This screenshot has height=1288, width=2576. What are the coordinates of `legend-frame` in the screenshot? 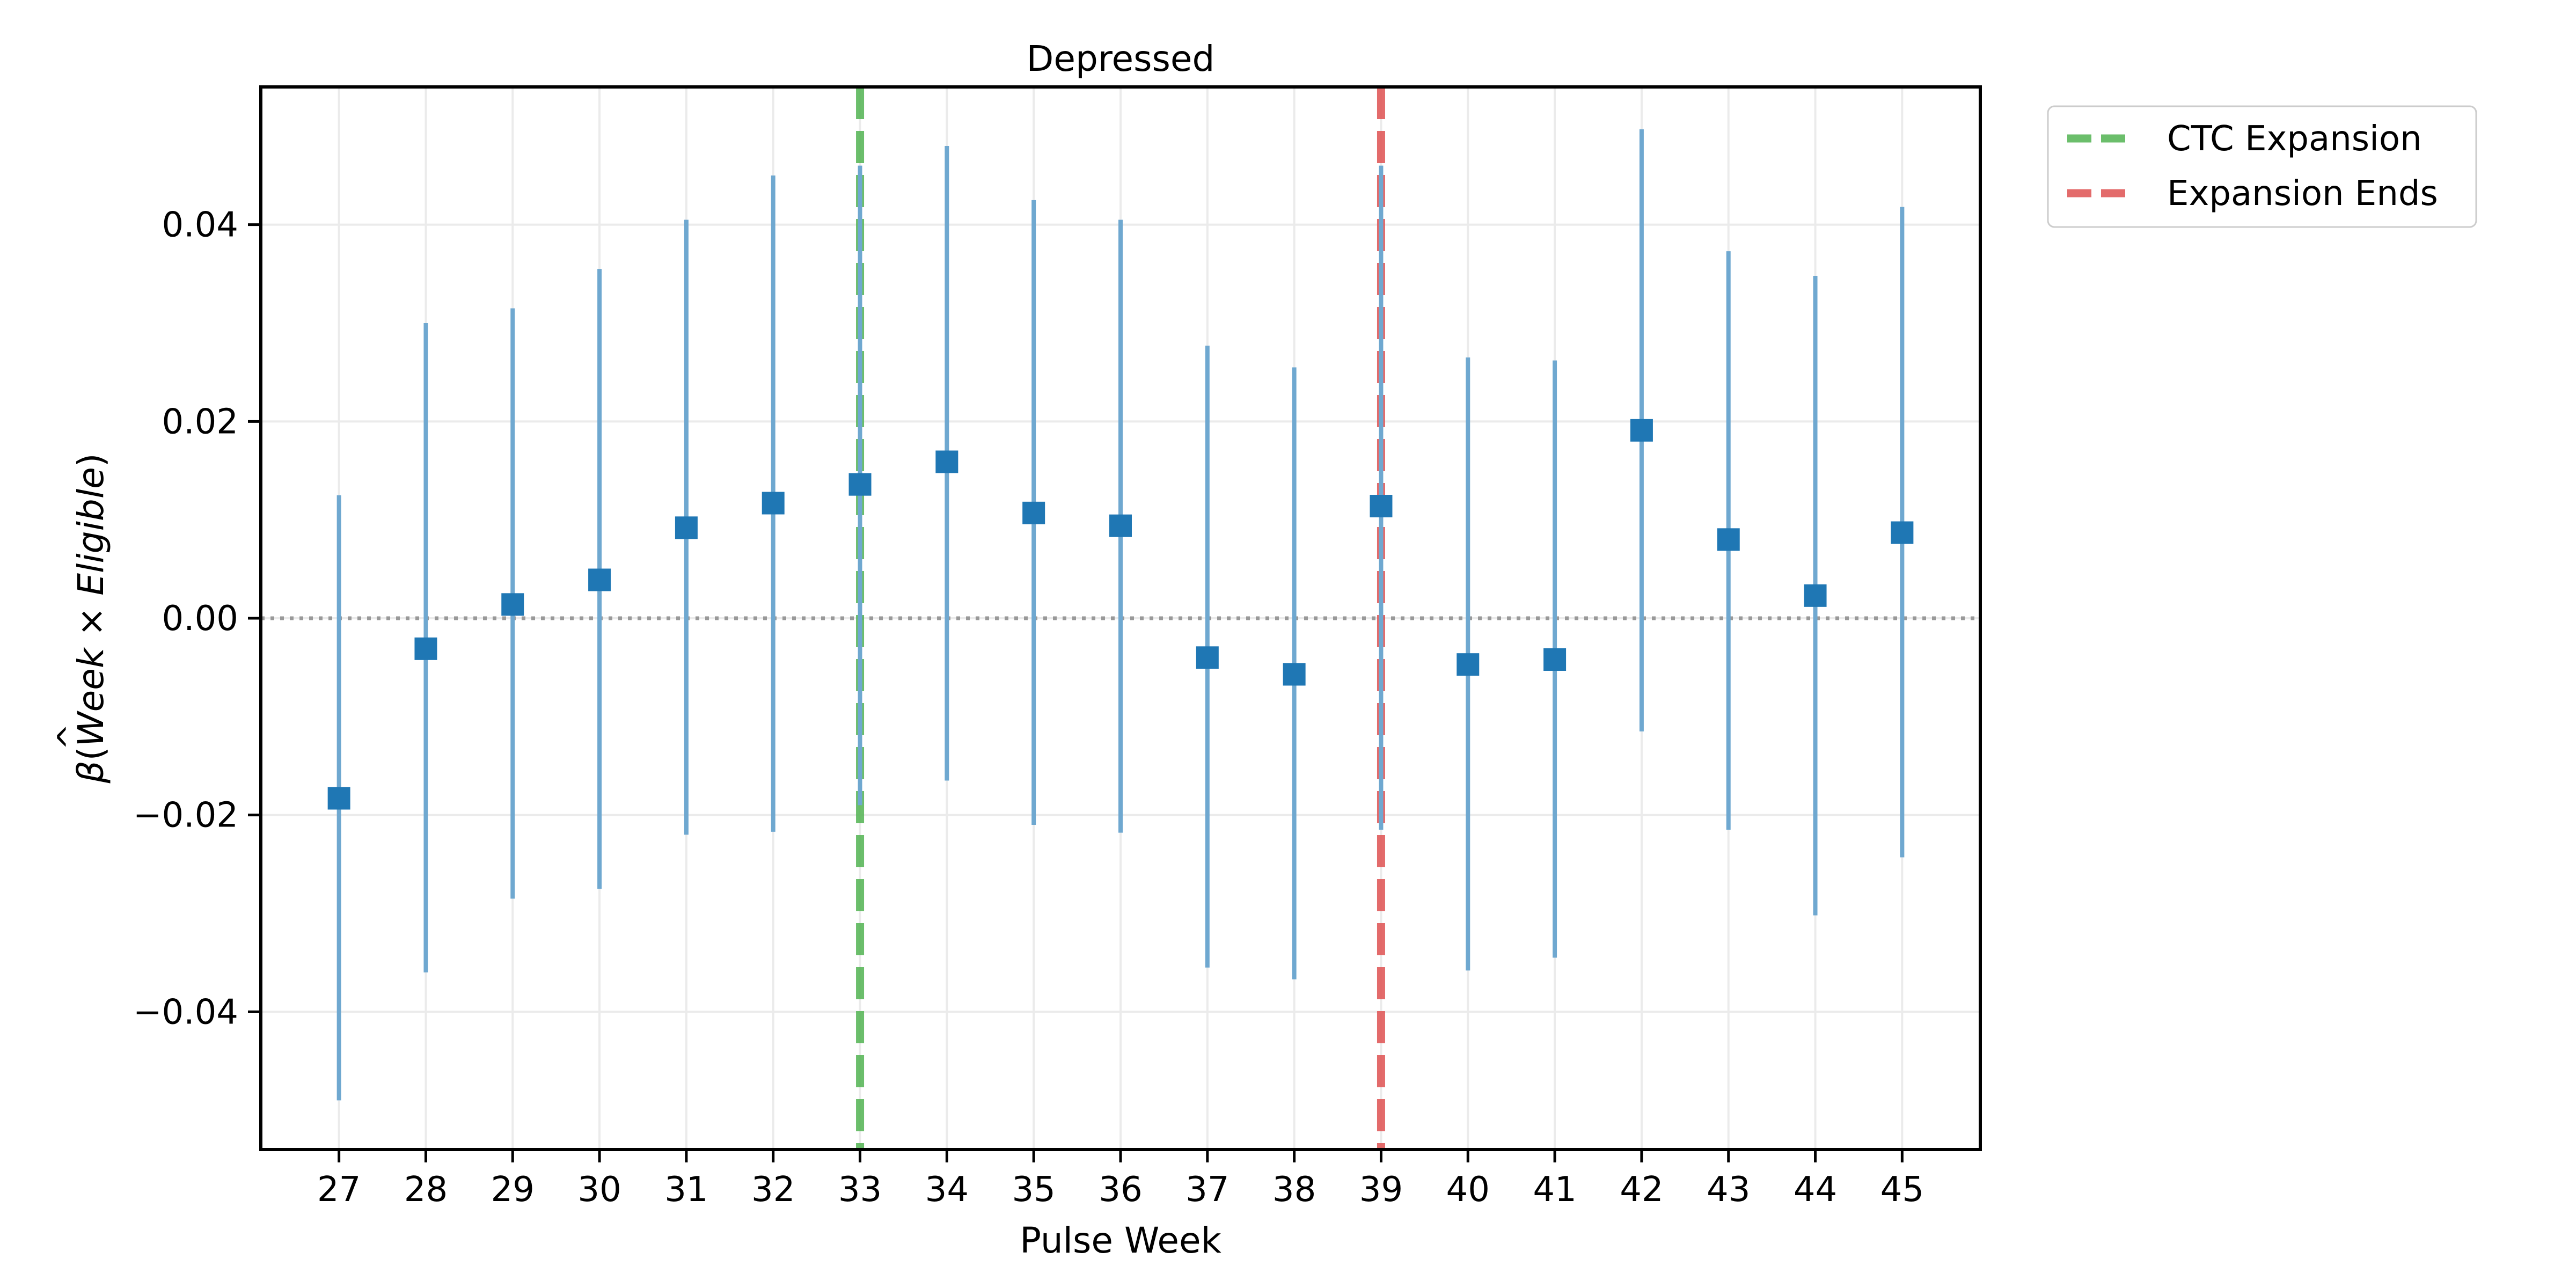 It's located at (2262, 166).